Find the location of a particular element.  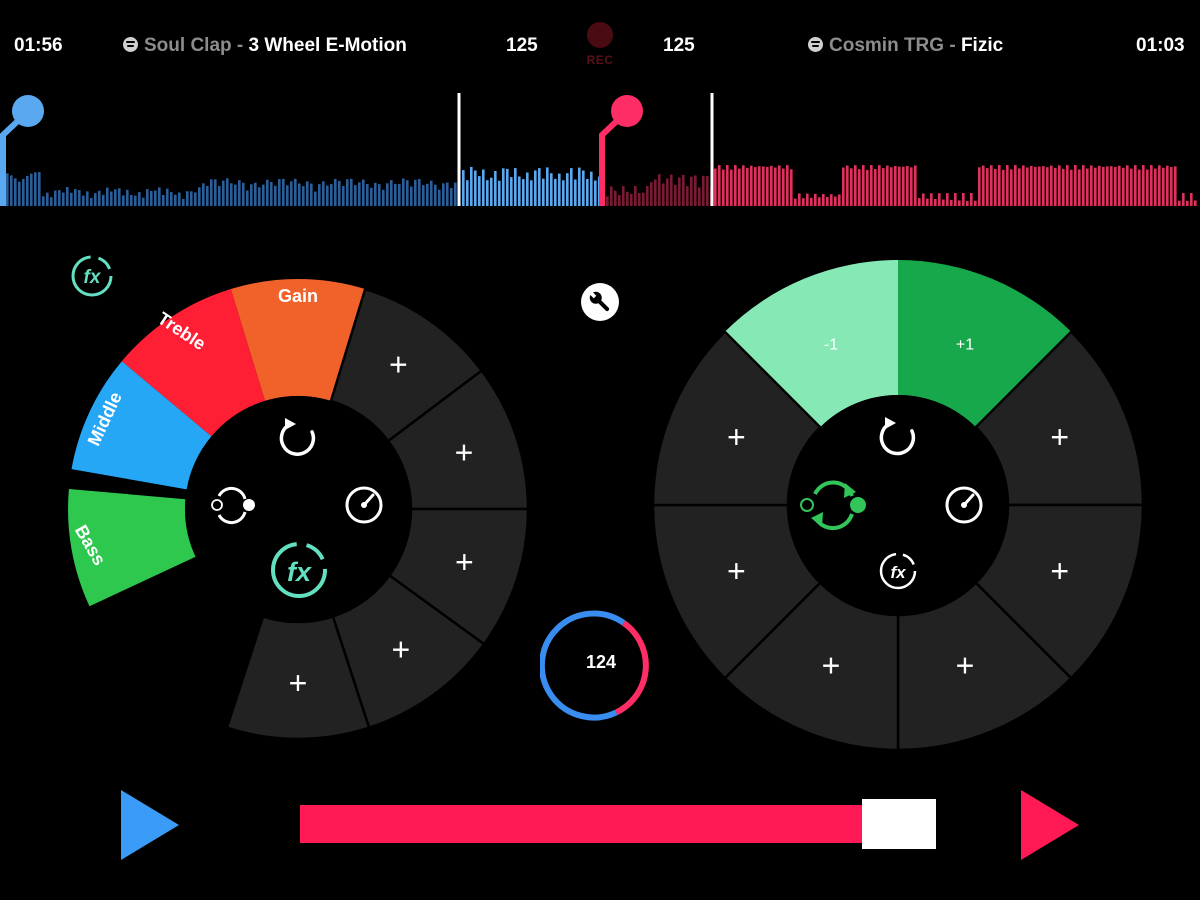

left-play-button is located at coordinates (150, 825).